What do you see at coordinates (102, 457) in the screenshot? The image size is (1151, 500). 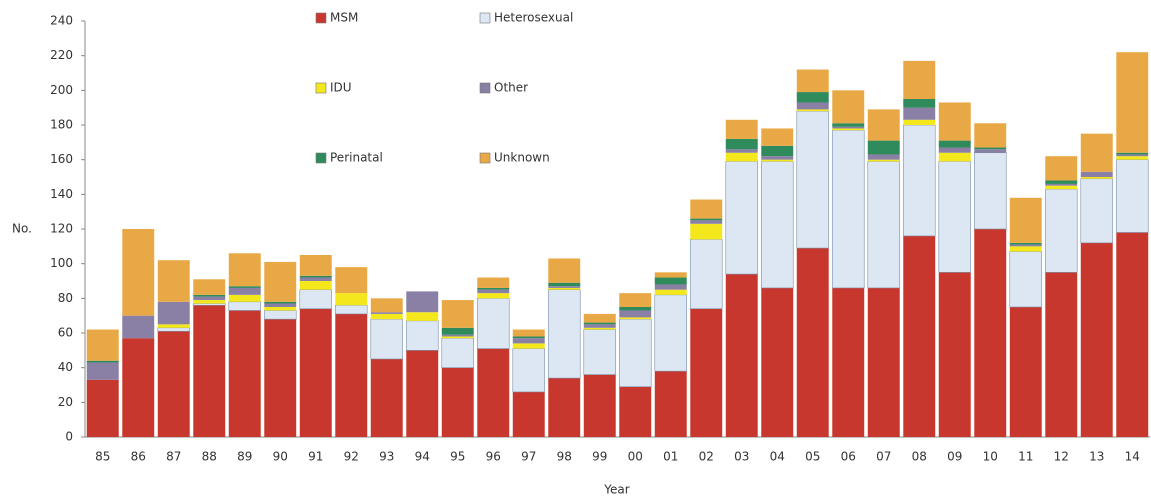 I see `x-tick-label: 85` at bounding box center [102, 457].